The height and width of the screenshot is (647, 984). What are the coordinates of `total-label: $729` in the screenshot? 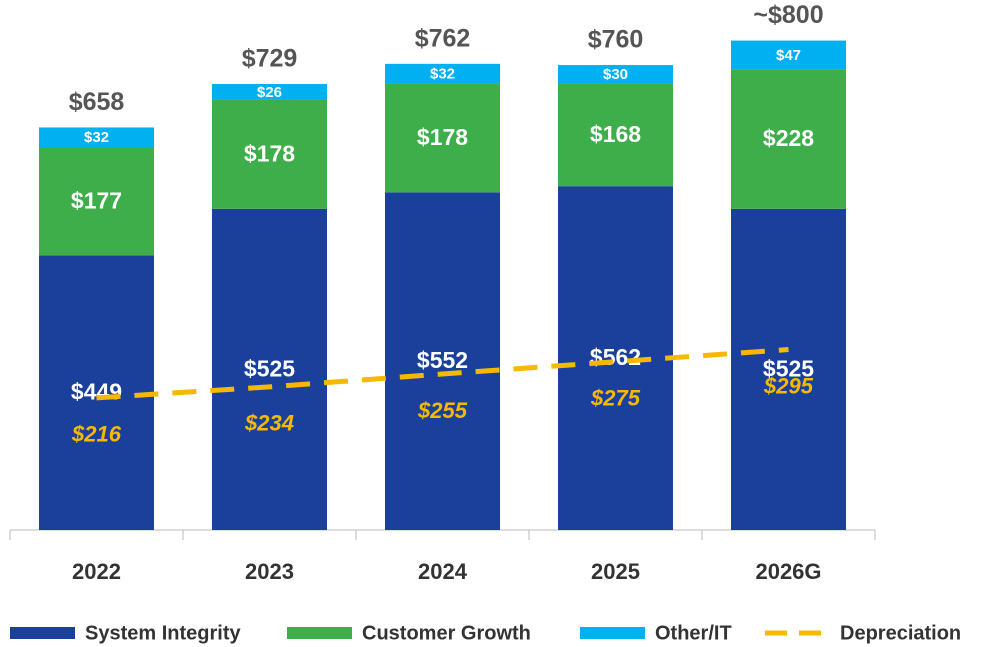 It's located at (270, 59).